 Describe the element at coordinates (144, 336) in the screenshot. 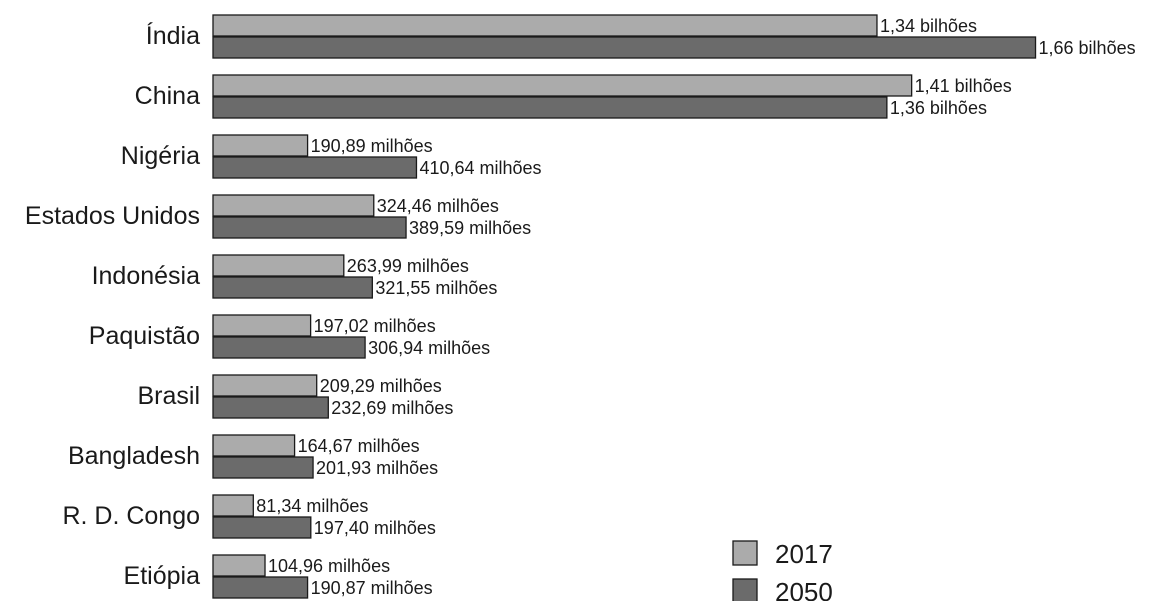

I see `category-label-paquistao: Paquistão` at that location.